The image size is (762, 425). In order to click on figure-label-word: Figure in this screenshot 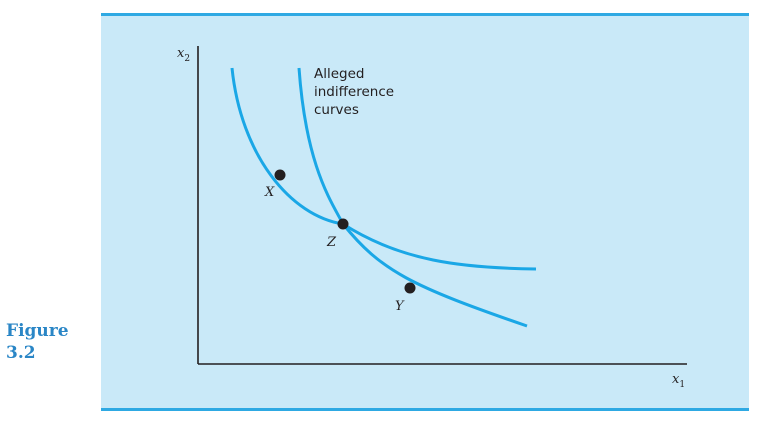, I will do `click(37, 331)`.